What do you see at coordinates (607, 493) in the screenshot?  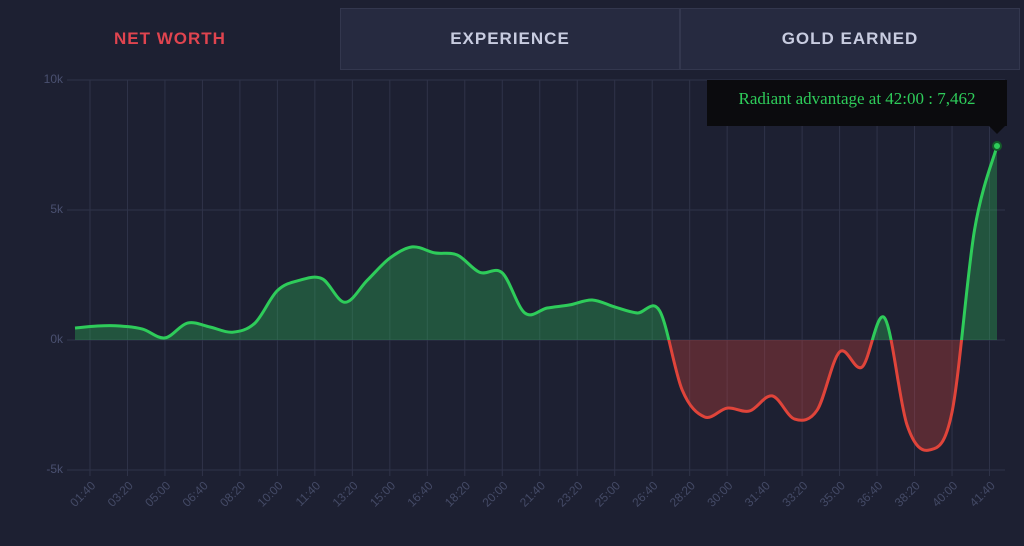 I see `x-tick-label: 25:00` at bounding box center [607, 493].